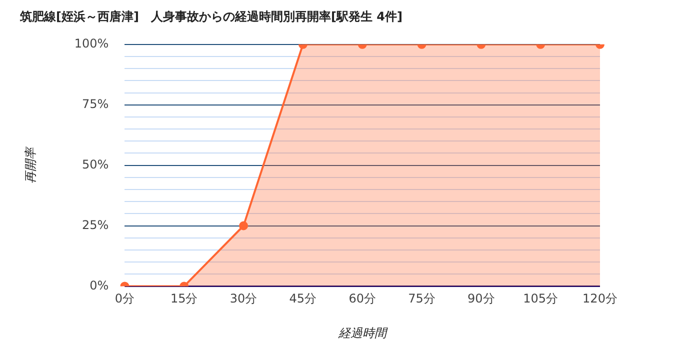 Image resolution: width=700 pixels, height=350 pixels. Describe the element at coordinates (210, 16) in the screenshot. I see `chart-title: 筑肥線[姪浜～西唐津] 人身事故からの経過時間別再開率[駅発生 4件]` at that location.